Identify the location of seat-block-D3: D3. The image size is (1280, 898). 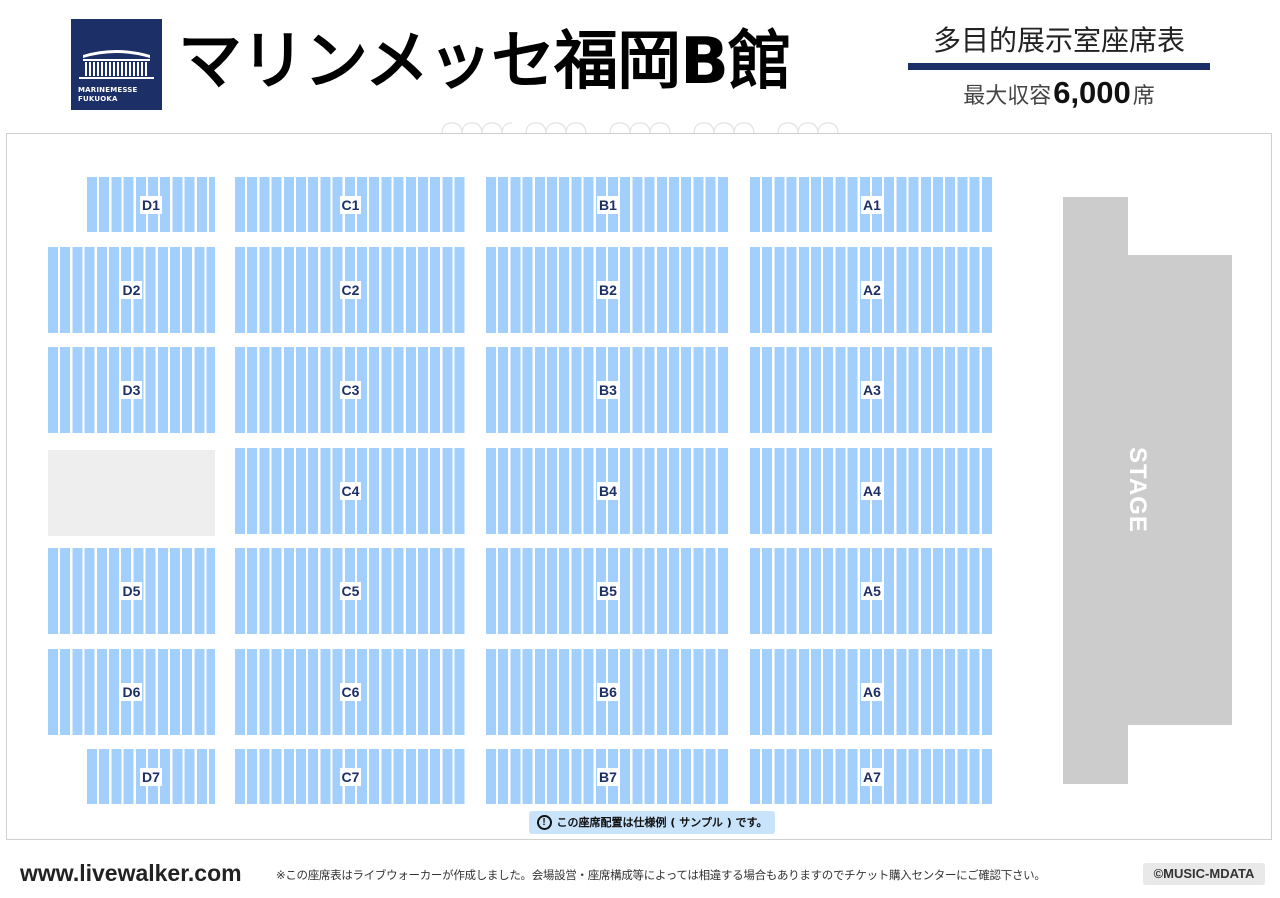
(131, 390).